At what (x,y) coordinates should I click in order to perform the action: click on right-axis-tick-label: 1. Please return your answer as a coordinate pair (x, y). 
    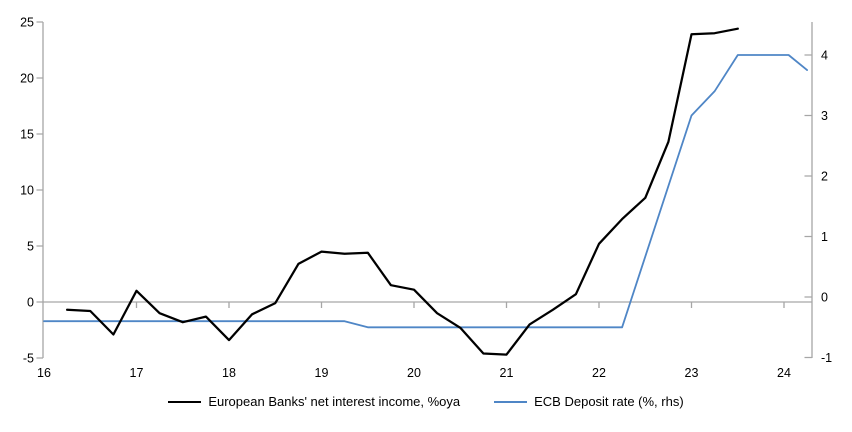
    Looking at the image, I should click on (824, 237).